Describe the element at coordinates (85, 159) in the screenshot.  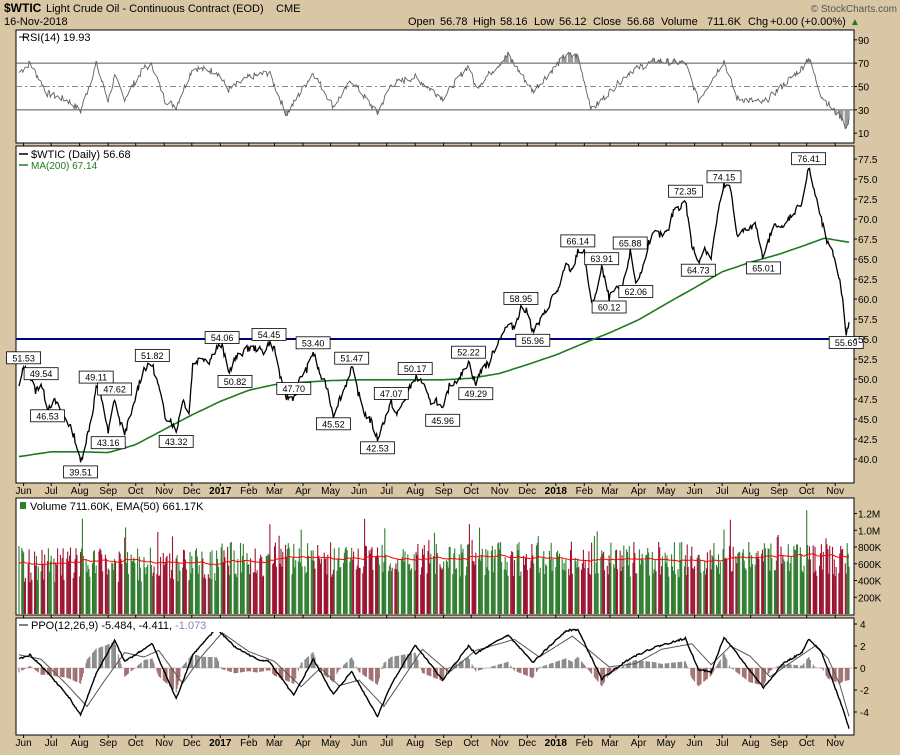
I see `price-title-bg` at that location.